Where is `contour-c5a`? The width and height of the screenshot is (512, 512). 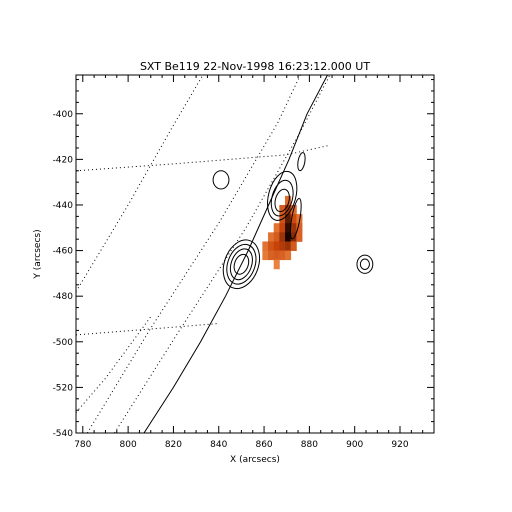 contour-c5a is located at coordinates (295, 218).